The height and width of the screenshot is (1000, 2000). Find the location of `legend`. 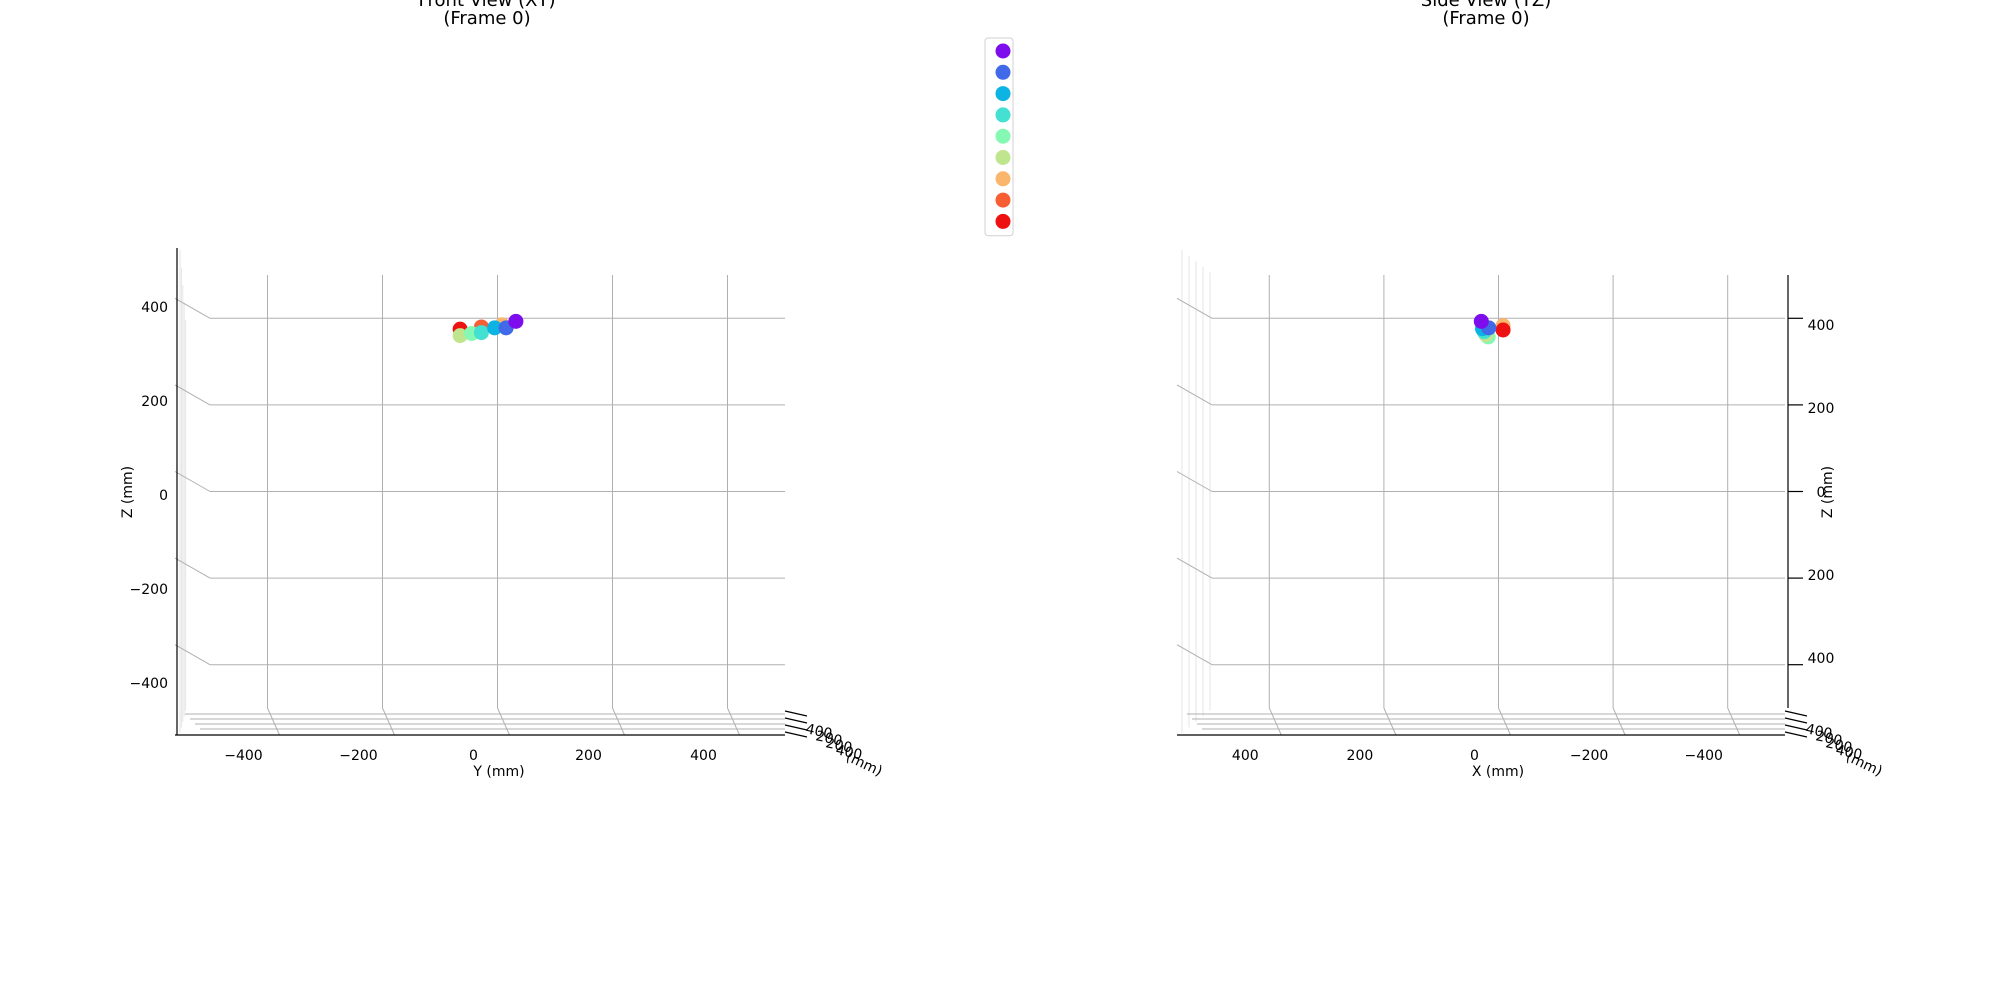

legend is located at coordinates (999, 137).